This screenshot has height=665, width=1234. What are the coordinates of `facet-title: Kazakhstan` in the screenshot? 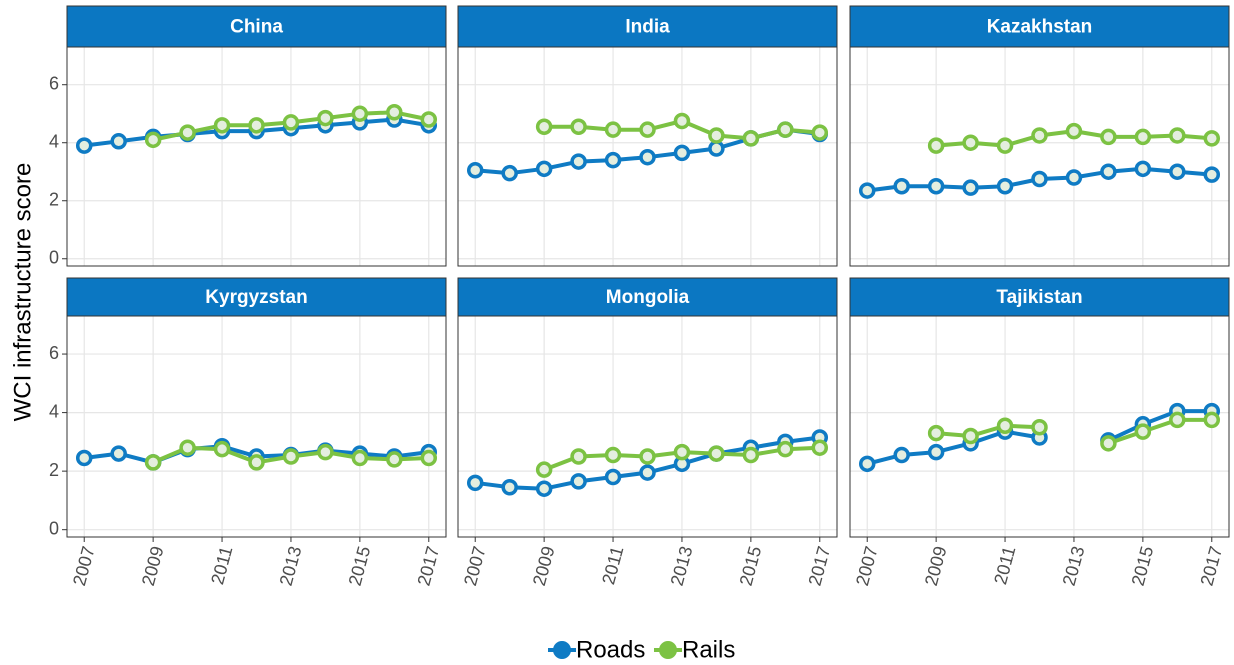 It's located at (1040, 27).